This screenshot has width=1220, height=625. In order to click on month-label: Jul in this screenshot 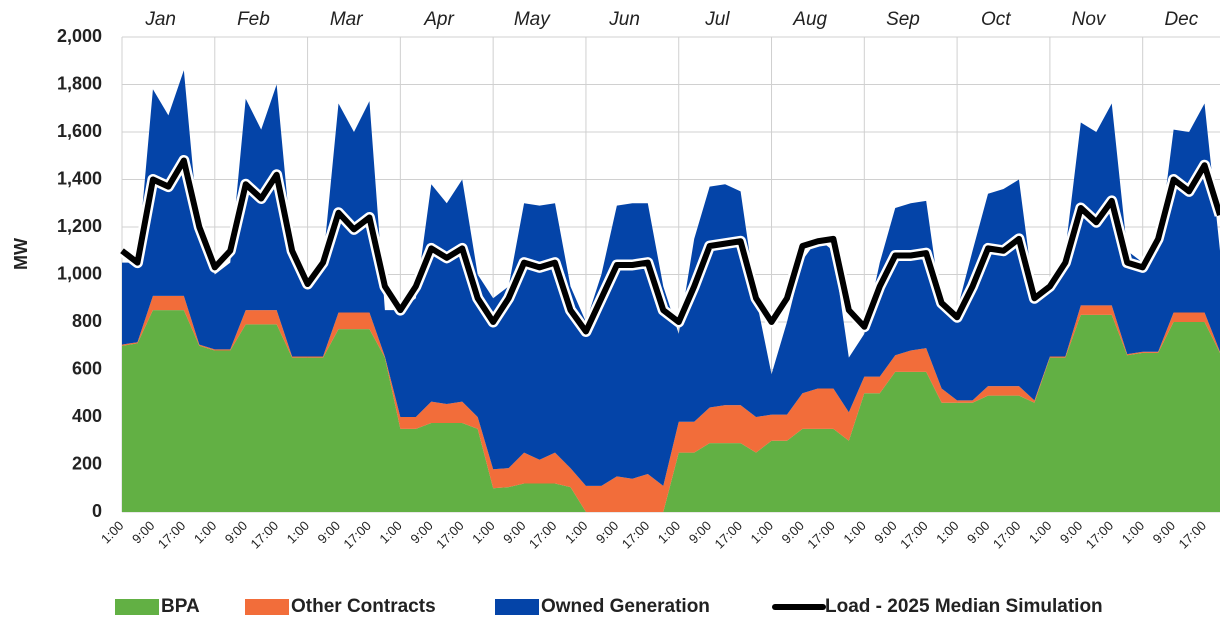, I will do `click(717, 19)`.